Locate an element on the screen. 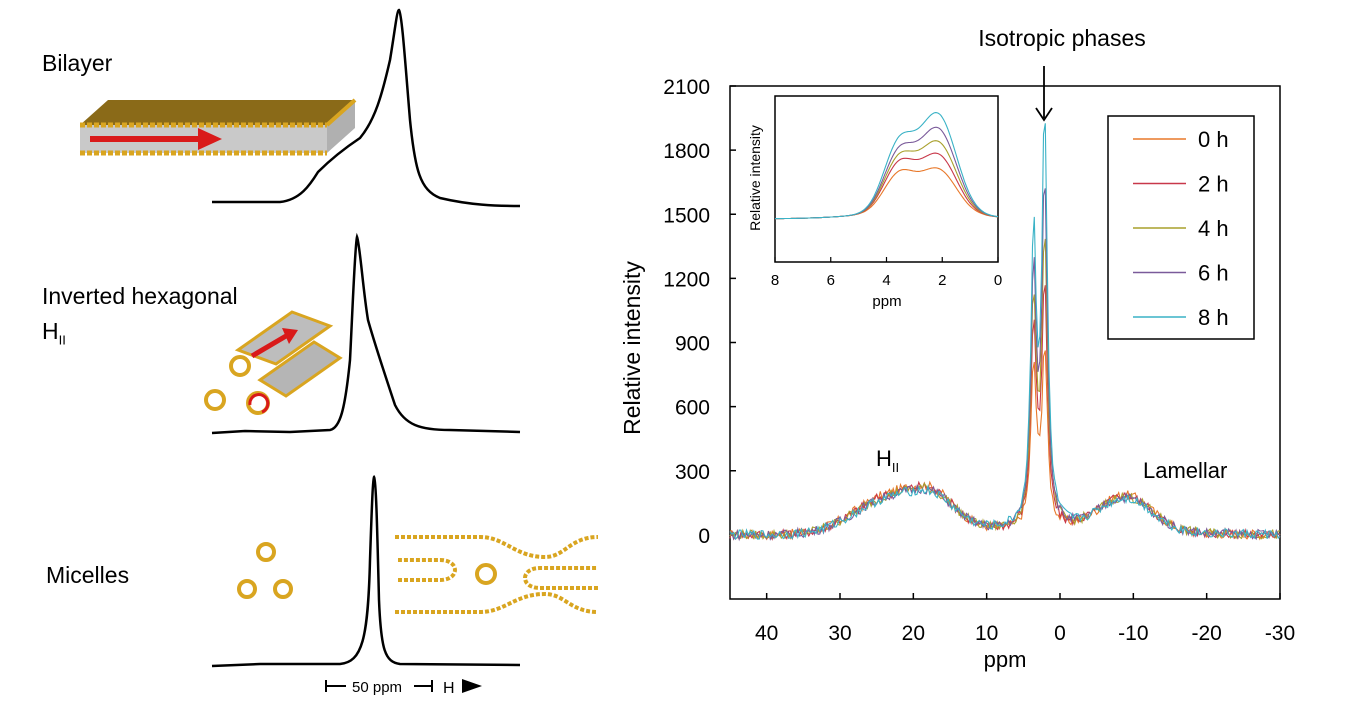 The image size is (1346, 703). isotropic-label: Isotropic phases is located at coordinates (1061, 38).